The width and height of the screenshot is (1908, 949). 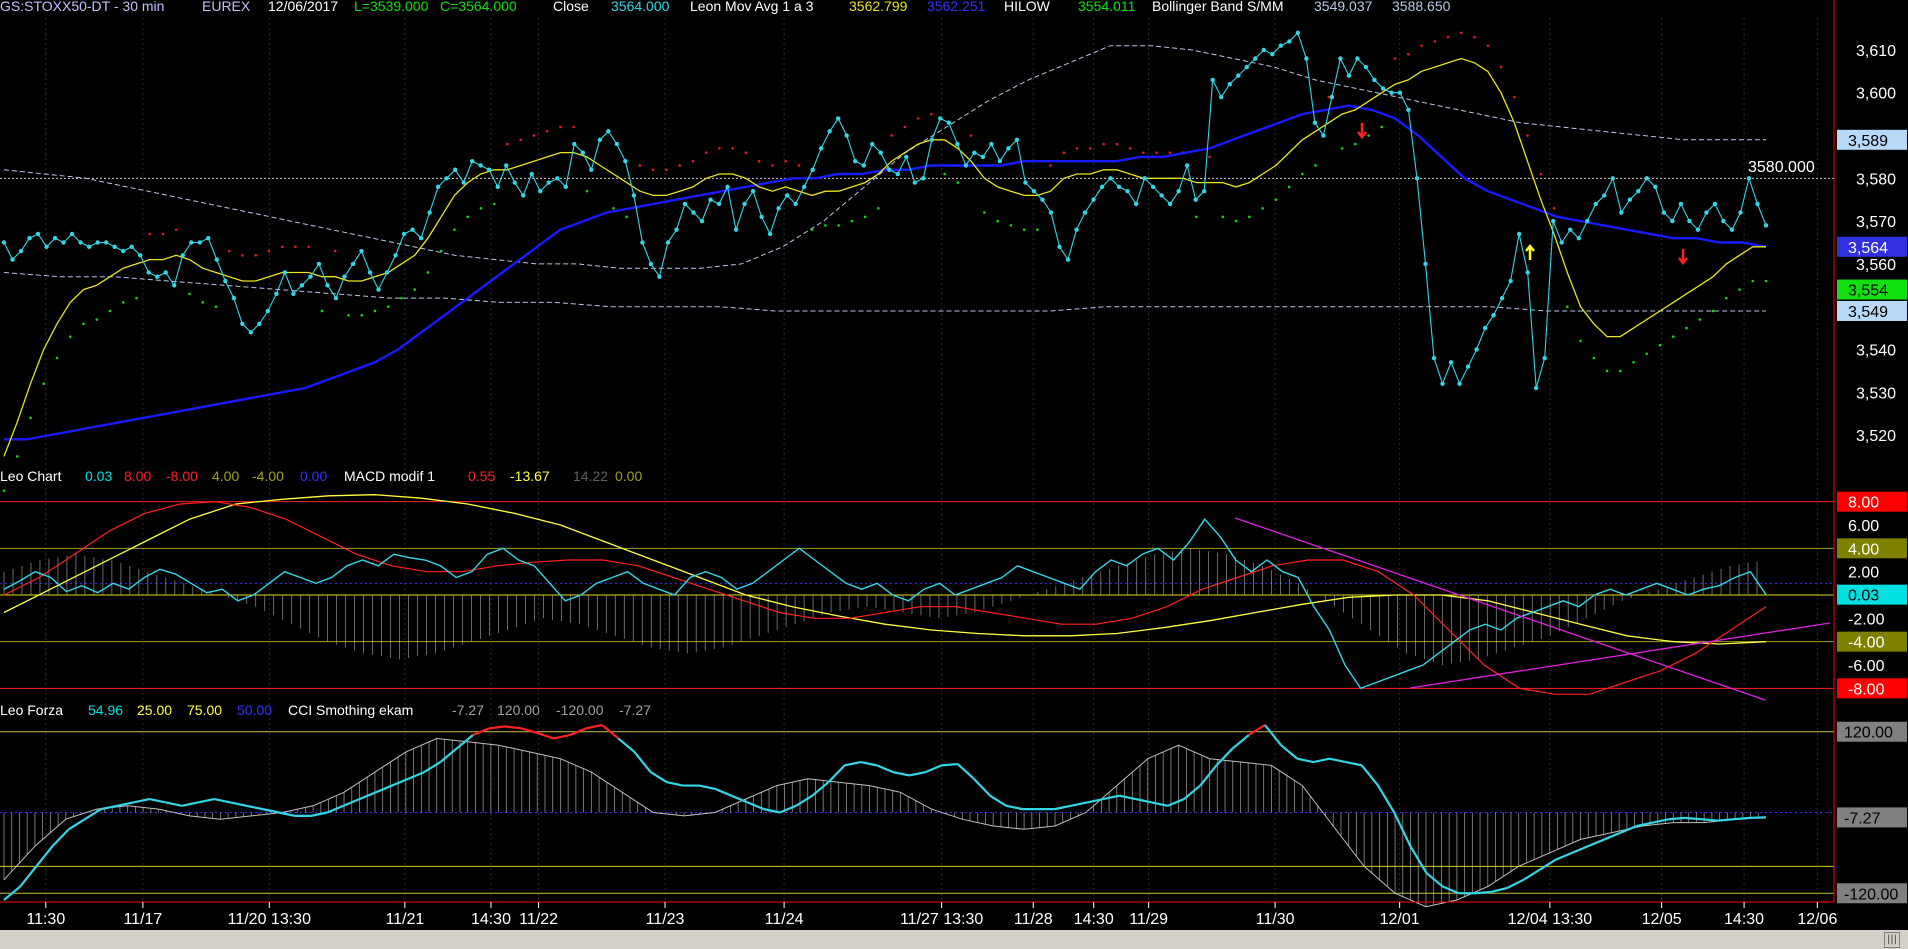 What do you see at coordinates (1781, 167) in the screenshot?
I see `annotation-3580: 3580.000` at bounding box center [1781, 167].